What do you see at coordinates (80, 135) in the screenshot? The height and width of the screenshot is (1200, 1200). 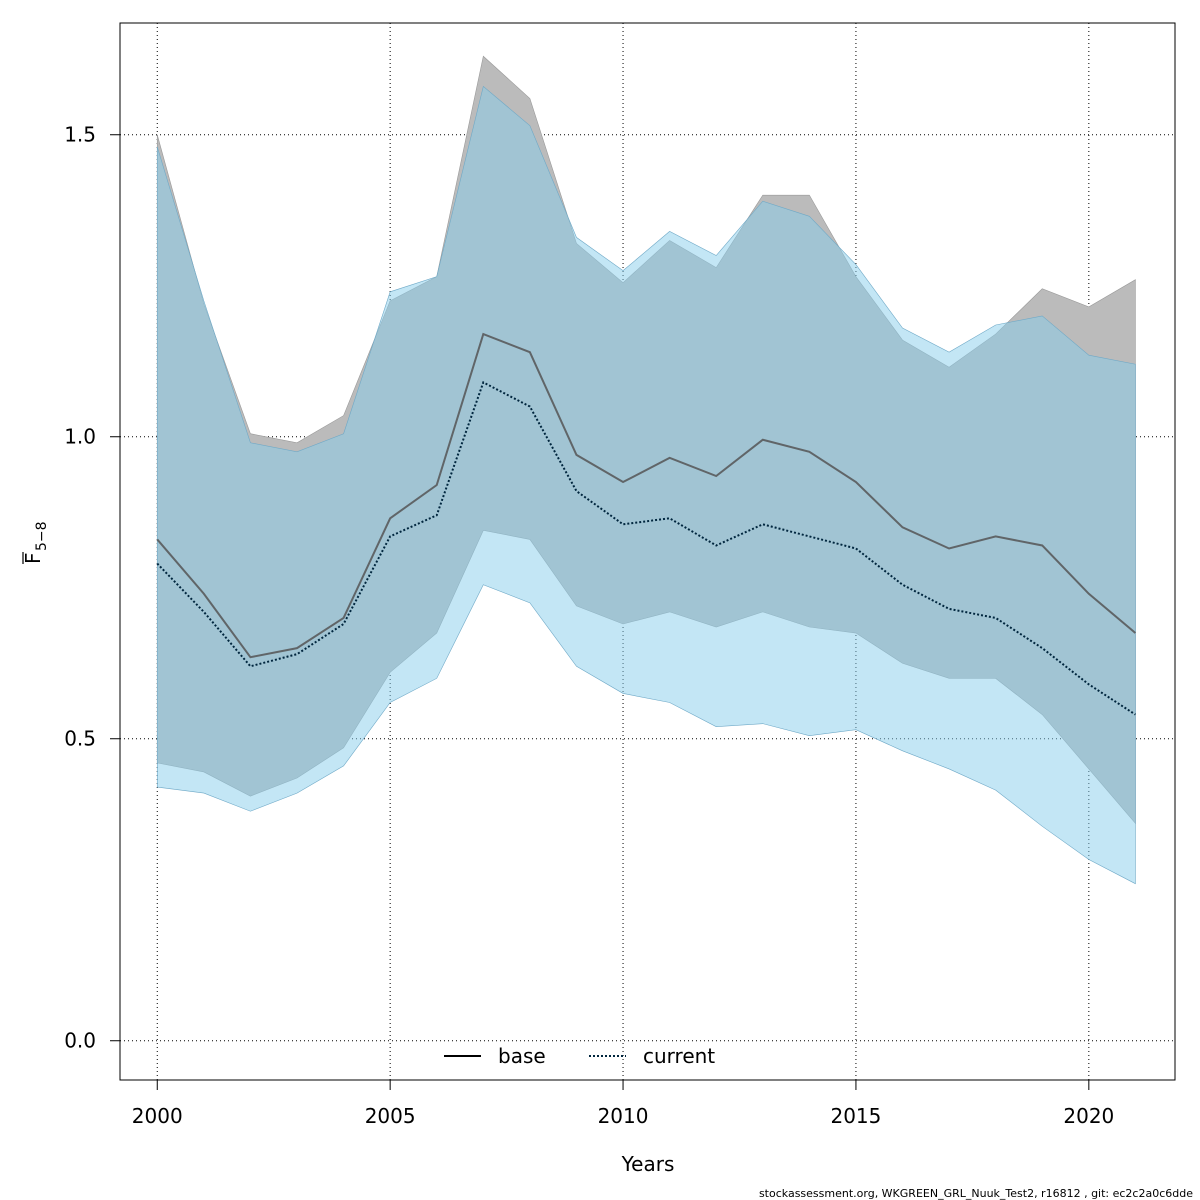 I see `y-tick-label-1.5: 1.5` at bounding box center [80, 135].